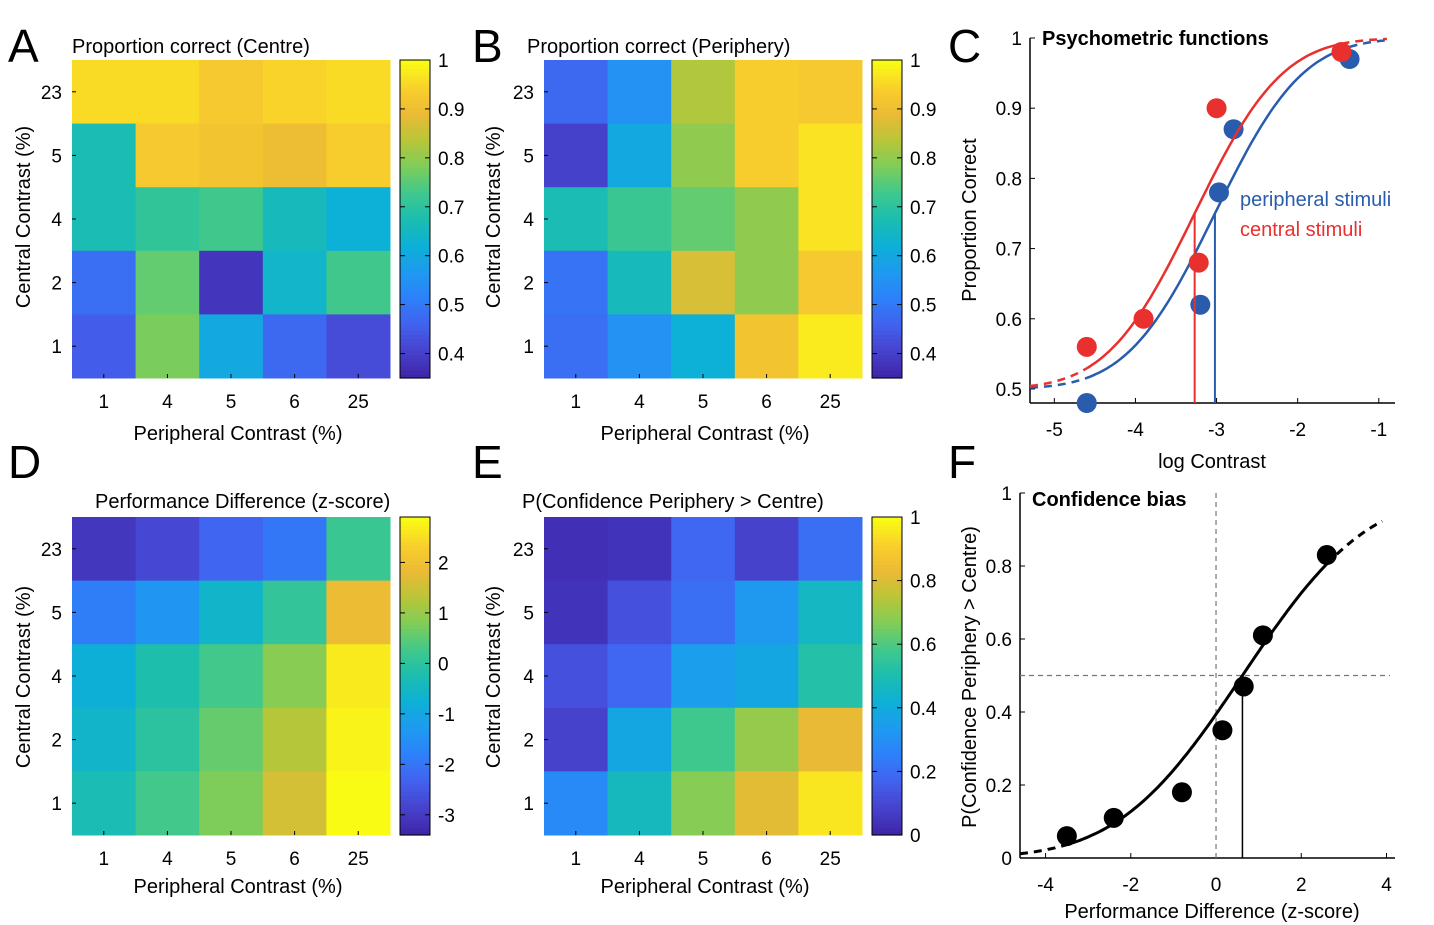 Image resolution: width=1434 pixels, height=925 pixels. What do you see at coordinates (446, 816) in the screenshot?
I see `colorbar-tick-label: -3` at bounding box center [446, 816].